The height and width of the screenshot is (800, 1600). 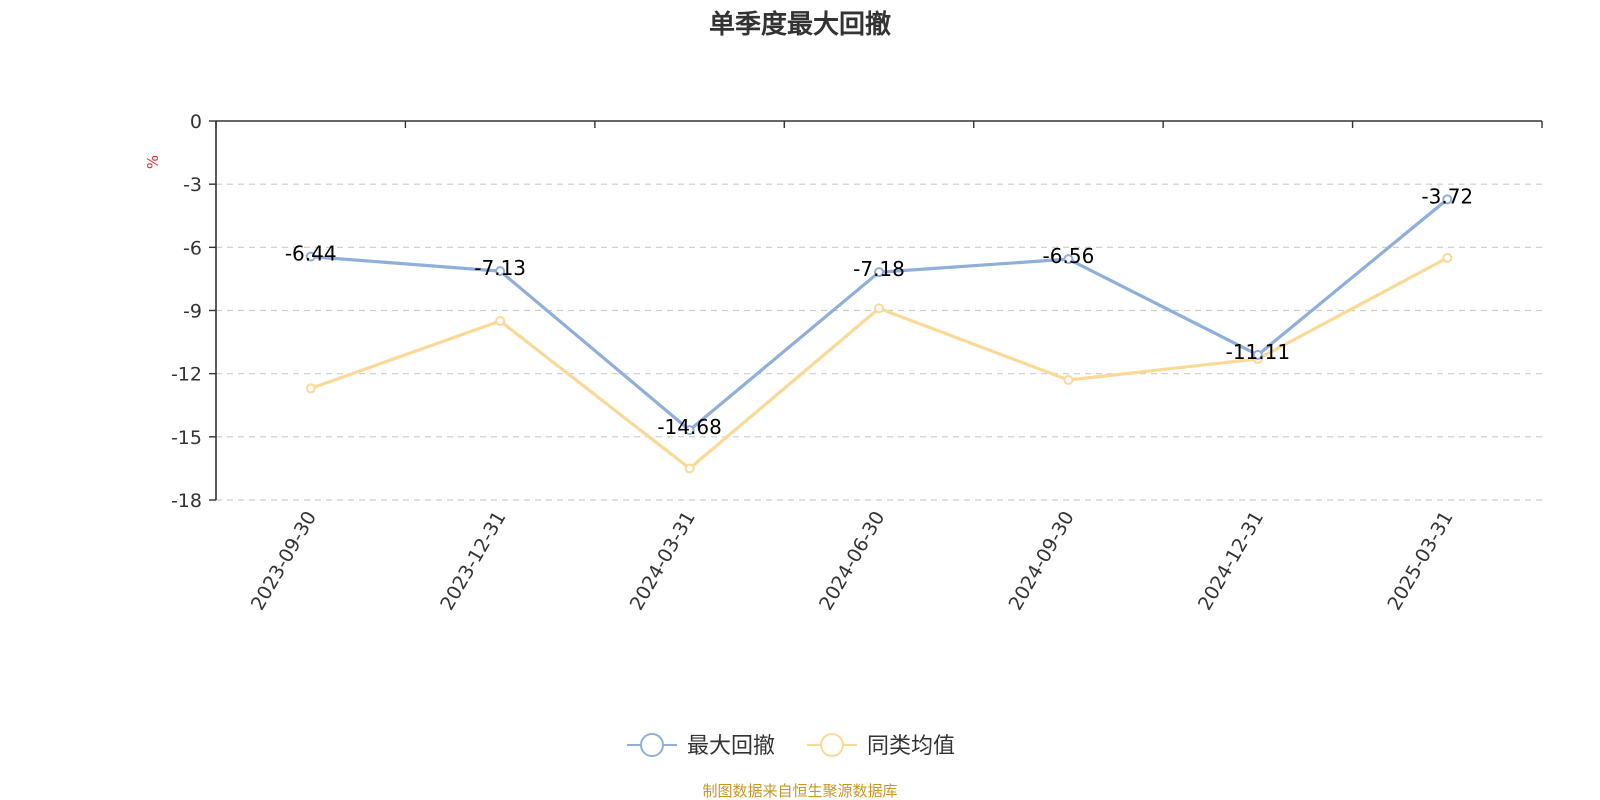 I want to click on legend-label: 最大回撤, so click(x=731, y=746).